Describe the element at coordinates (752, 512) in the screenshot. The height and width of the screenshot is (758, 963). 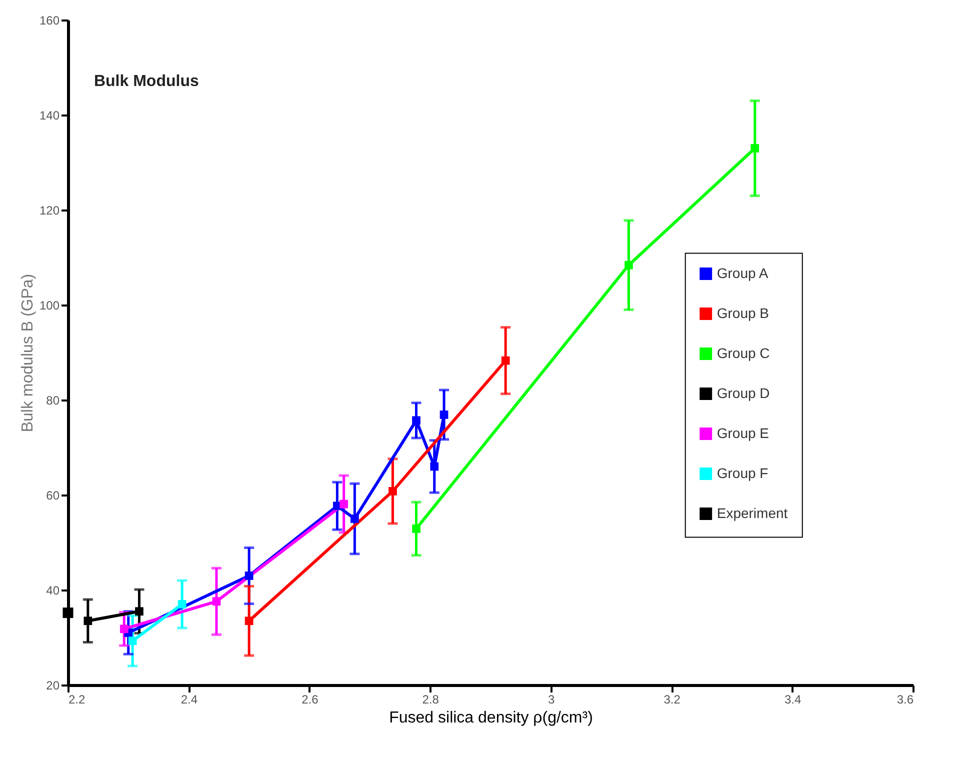
I see `legend-label: Experiment` at that location.